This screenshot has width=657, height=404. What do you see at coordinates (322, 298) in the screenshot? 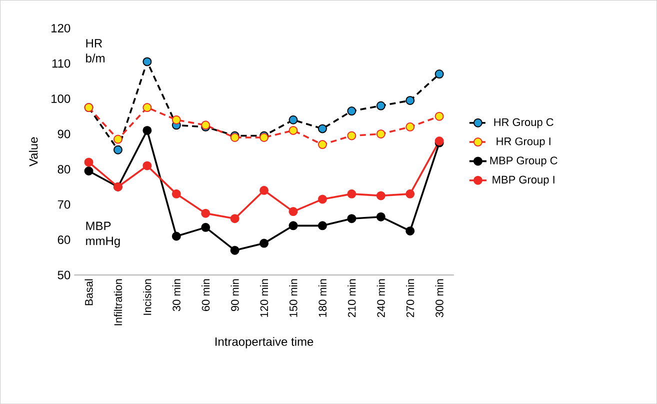
I see `x-tick-label: 180 min` at bounding box center [322, 298].